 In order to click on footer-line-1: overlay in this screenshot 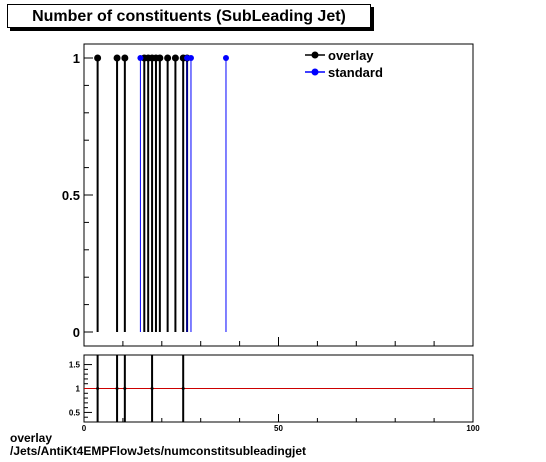, I will do `click(31, 438)`.